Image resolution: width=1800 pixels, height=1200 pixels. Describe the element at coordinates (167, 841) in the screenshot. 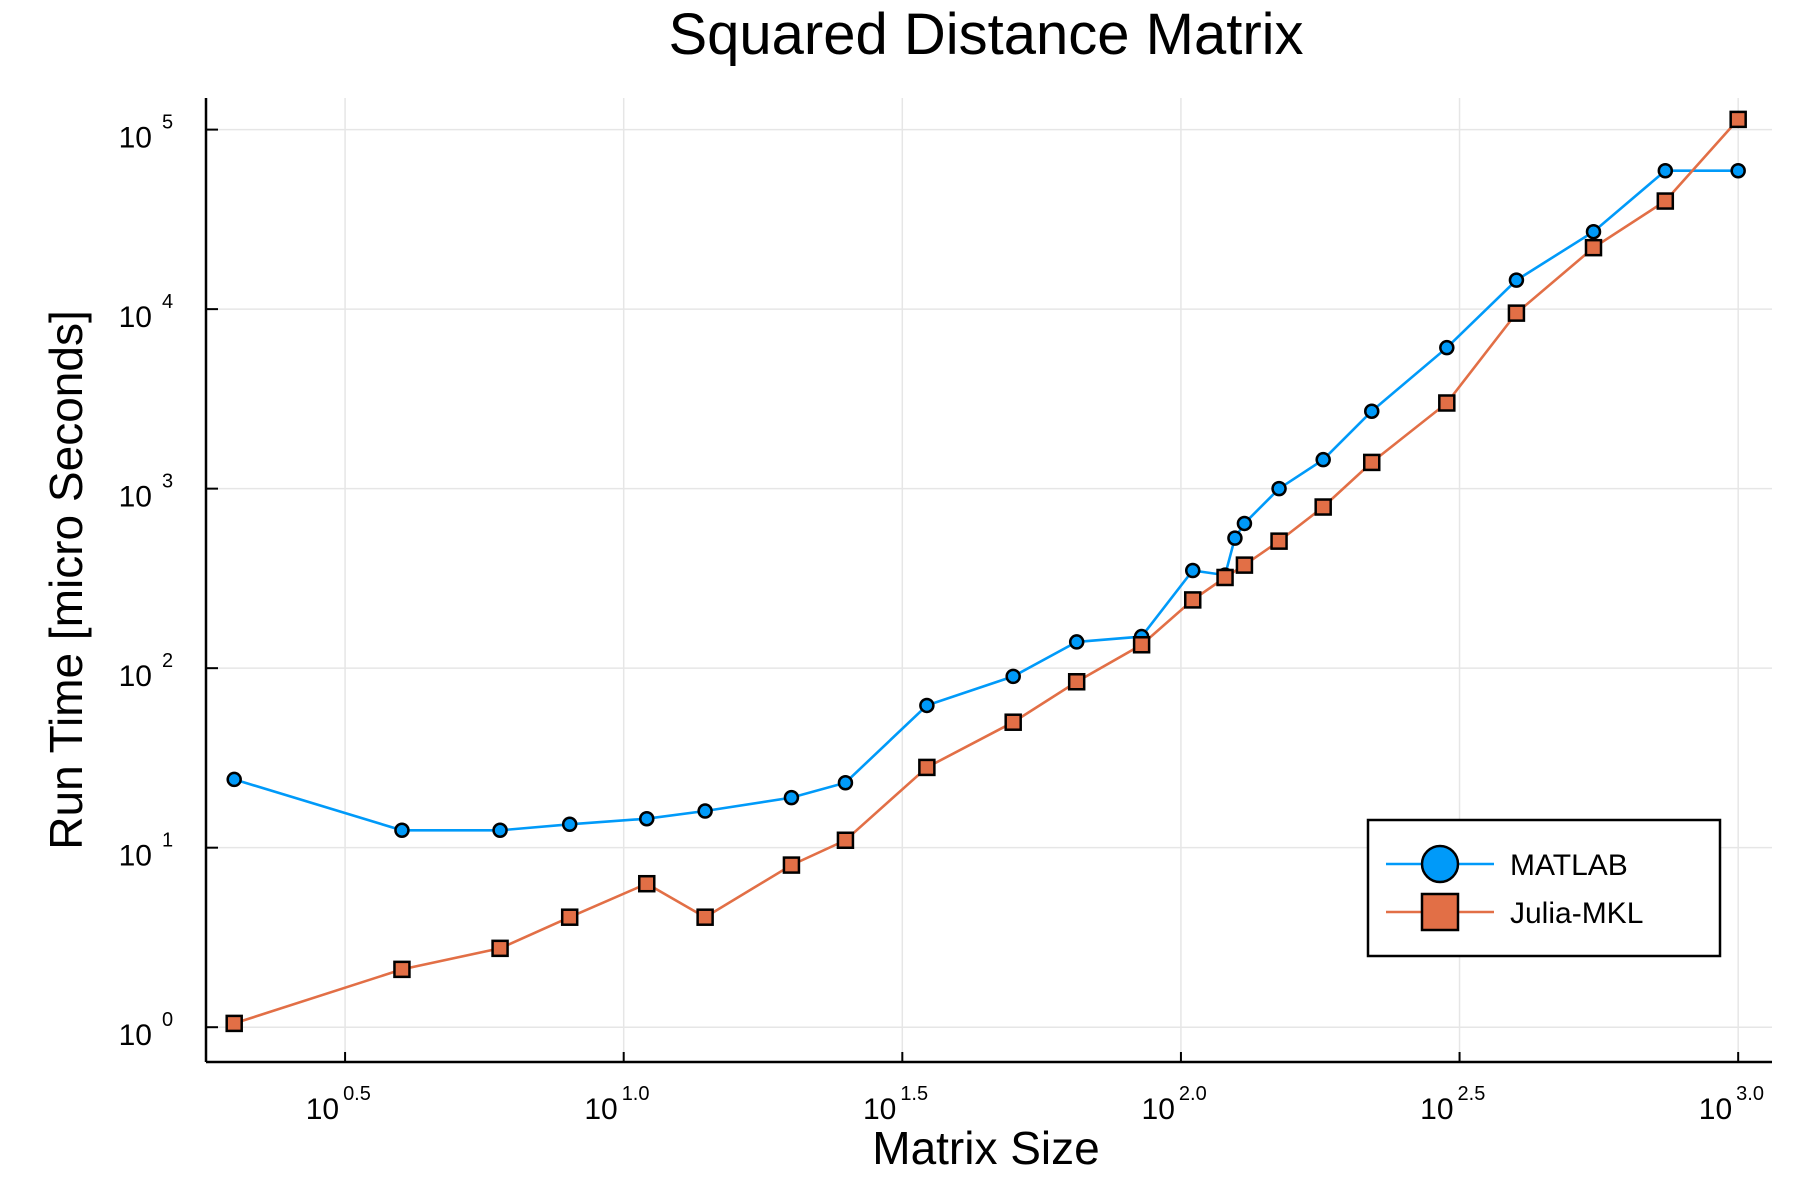

I see `y-tick-exponent: 1` at that location.